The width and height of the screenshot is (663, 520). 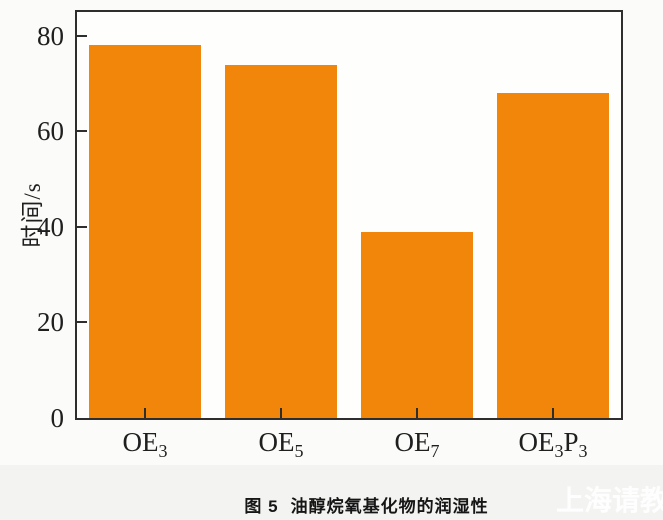 I want to click on caption-band, so click(x=331, y=492).